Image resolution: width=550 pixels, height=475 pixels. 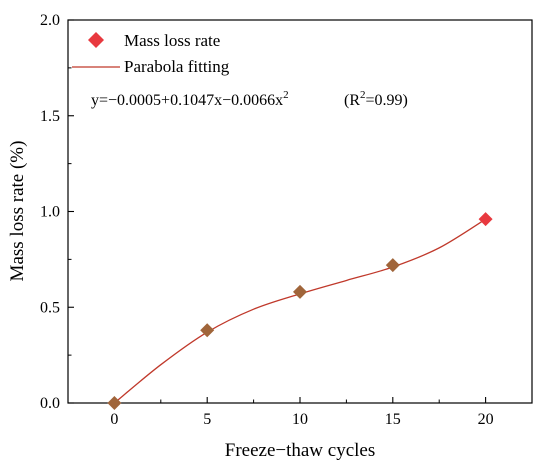 What do you see at coordinates (114, 419) in the screenshot?
I see `x-tick-label: 0` at bounding box center [114, 419].